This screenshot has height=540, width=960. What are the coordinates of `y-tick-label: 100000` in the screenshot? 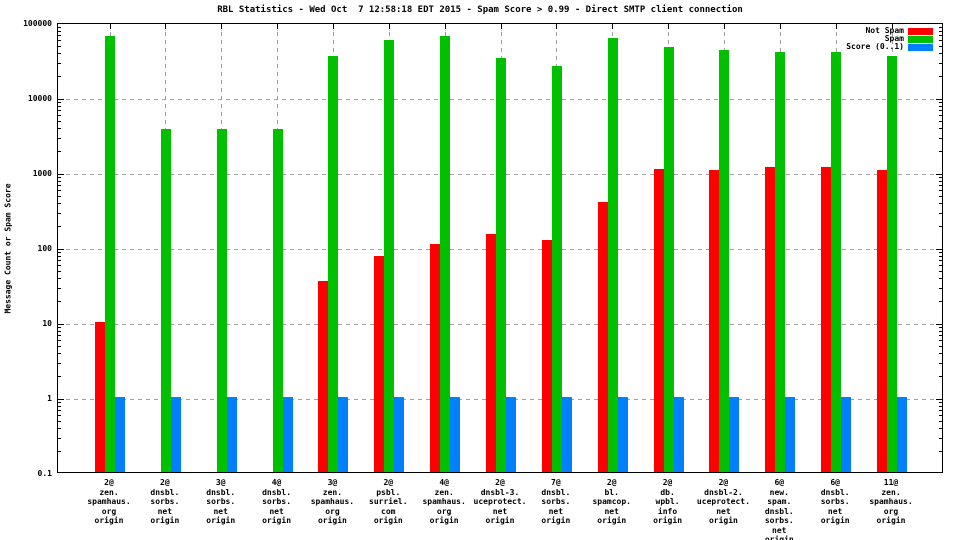 It's located at (37, 23).